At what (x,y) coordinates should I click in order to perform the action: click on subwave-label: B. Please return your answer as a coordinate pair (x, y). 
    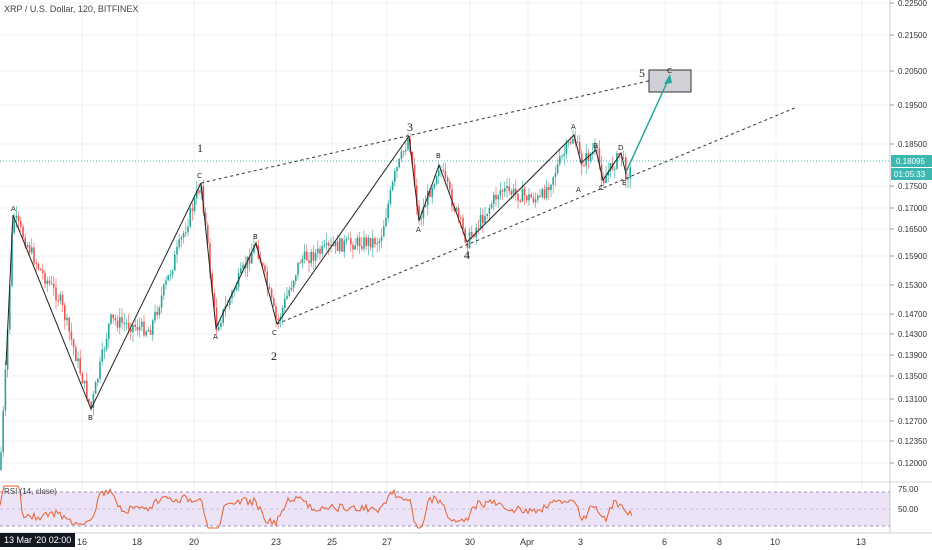
    Looking at the image, I should click on (90, 418).